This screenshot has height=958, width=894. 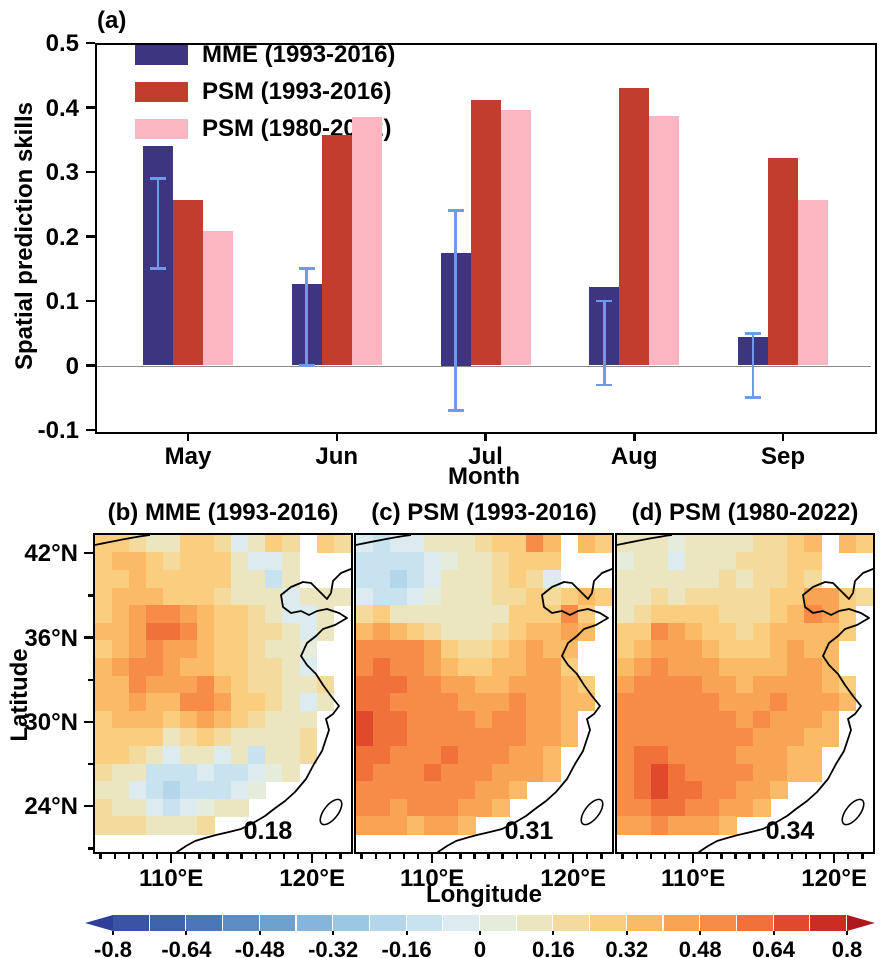 What do you see at coordinates (406, 947) in the screenshot?
I see `colorbar-tick-label: -0.16` at bounding box center [406, 947].